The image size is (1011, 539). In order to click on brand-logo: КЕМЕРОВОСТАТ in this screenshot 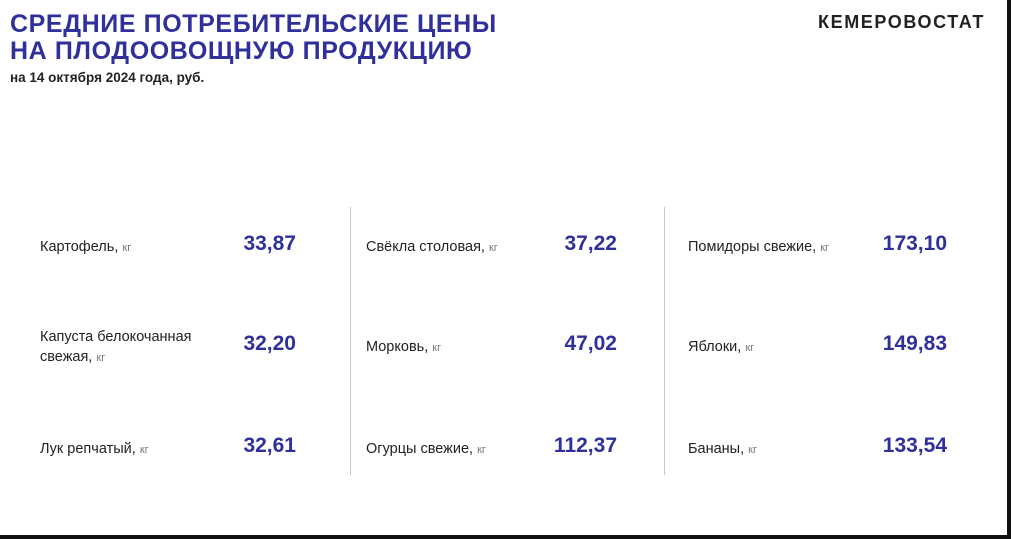, I will do `click(902, 22)`.